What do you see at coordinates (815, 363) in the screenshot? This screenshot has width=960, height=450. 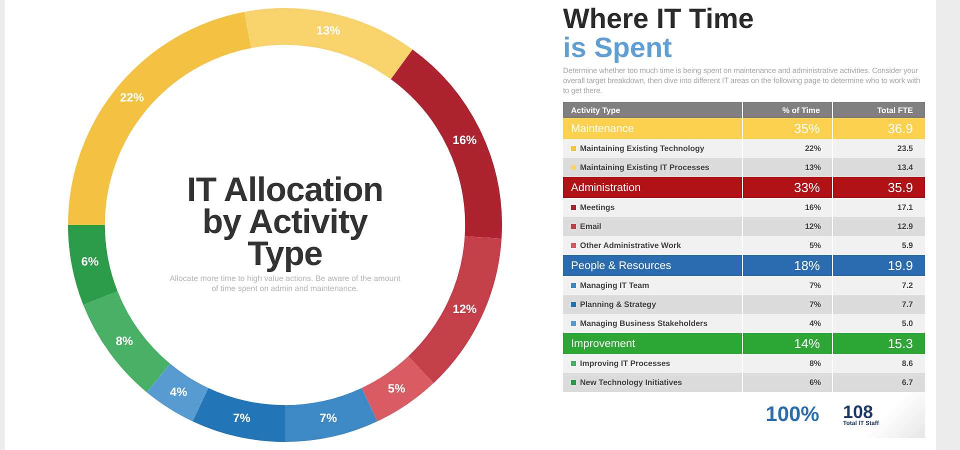 I see `text: 8%` at bounding box center [815, 363].